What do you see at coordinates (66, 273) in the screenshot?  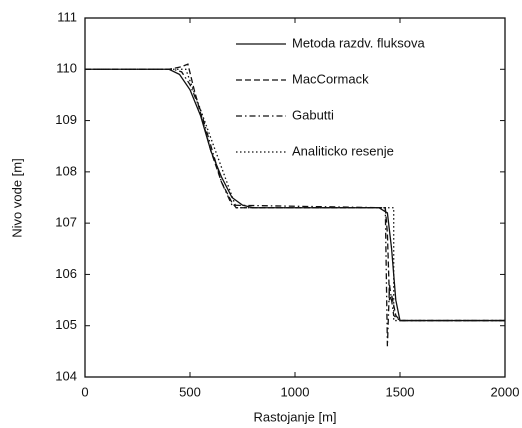 I see `y-tick-label: 106` at bounding box center [66, 273].